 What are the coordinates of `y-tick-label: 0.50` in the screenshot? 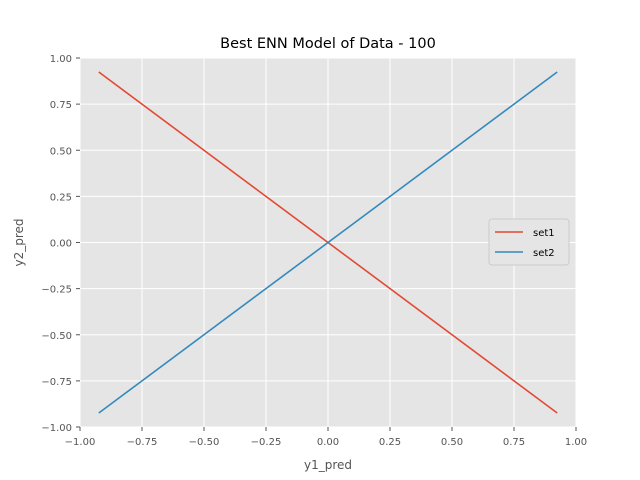 It's located at (61, 151).